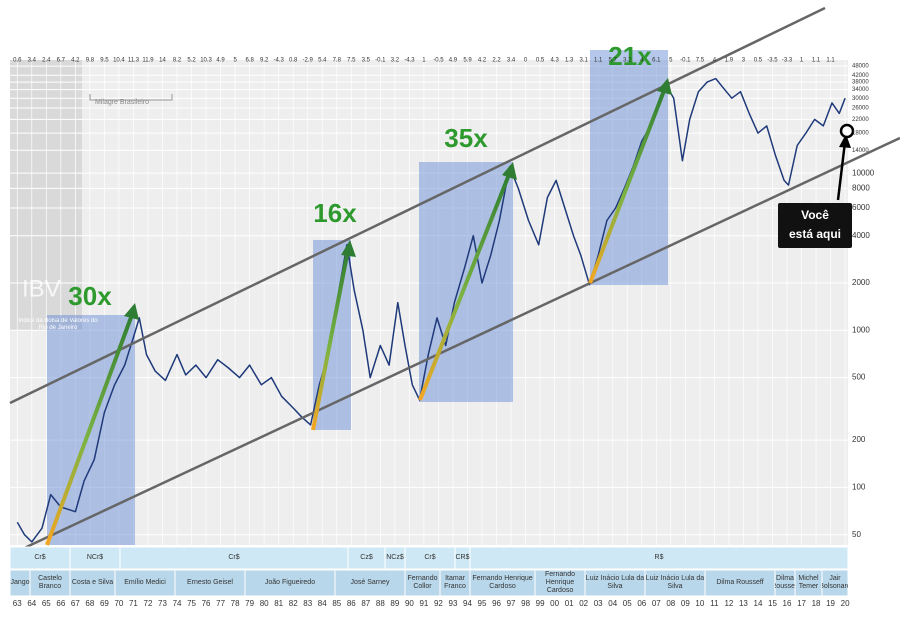 This screenshot has width=900, height=635. What do you see at coordinates (148, 603) in the screenshot?
I see `x-tick-label: 72` at bounding box center [148, 603].